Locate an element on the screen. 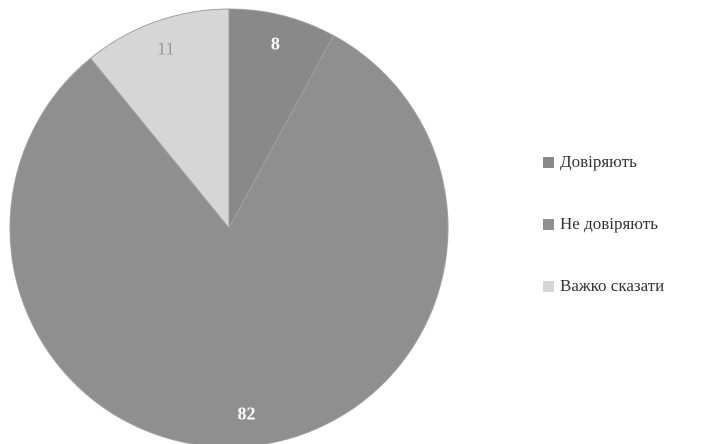  legend-item-trust: Довіряють is located at coordinates (627, 162).